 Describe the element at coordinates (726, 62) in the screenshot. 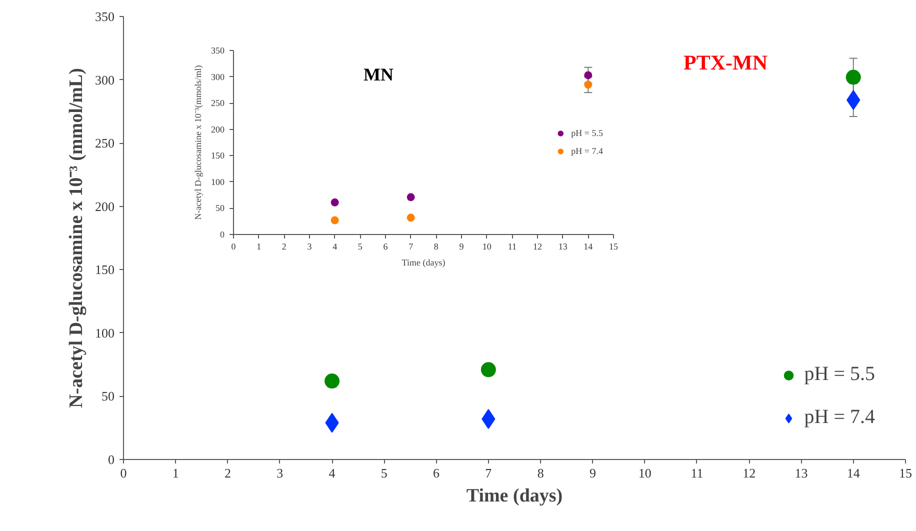

I see `text: PTX-MN` at that location.